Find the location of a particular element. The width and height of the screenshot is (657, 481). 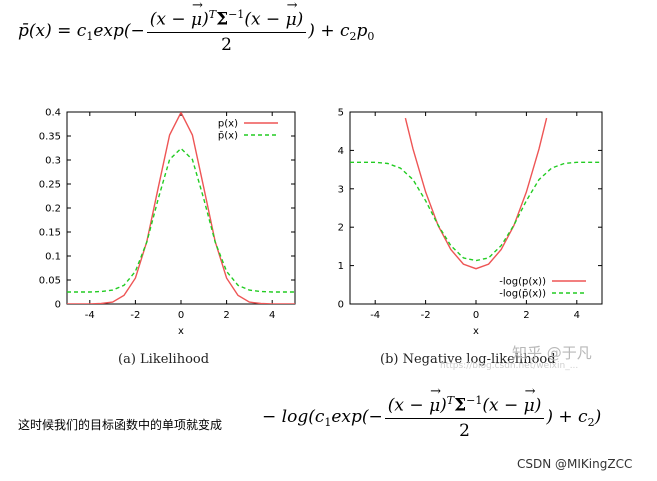

y-tick-label: 0.2 is located at coordinates (53, 209).